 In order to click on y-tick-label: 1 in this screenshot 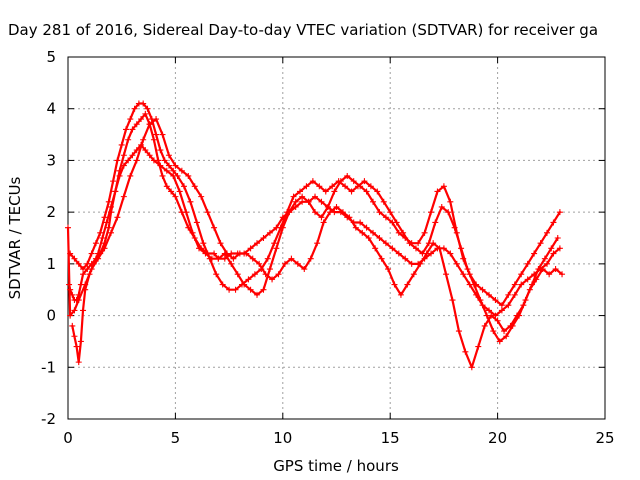, I will do `click(51, 264)`.